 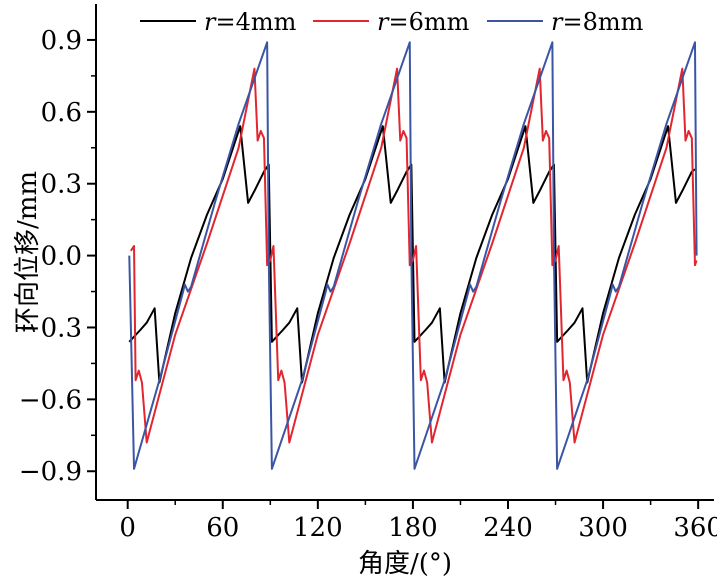 I want to click on x-axis-title: 角度/(°), so click(x=405, y=564).